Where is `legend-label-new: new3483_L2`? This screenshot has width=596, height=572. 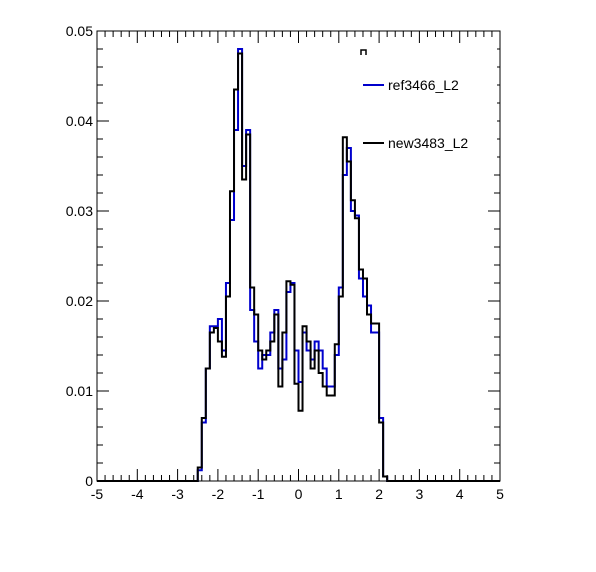
legend-label-new: new3483_L2 is located at coordinates (428, 143).